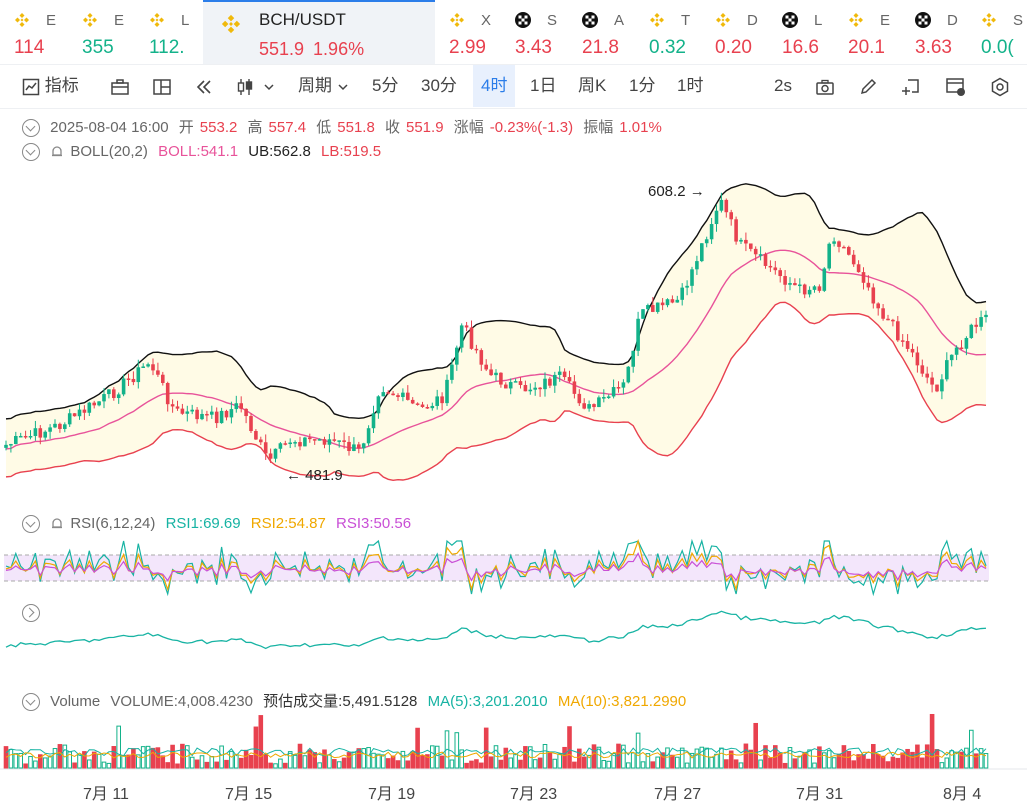 Image resolution: width=1027 pixels, height=810 pixels. What do you see at coordinates (356, 127) in the screenshot?
I see `low-value: 551.8` at bounding box center [356, 127].